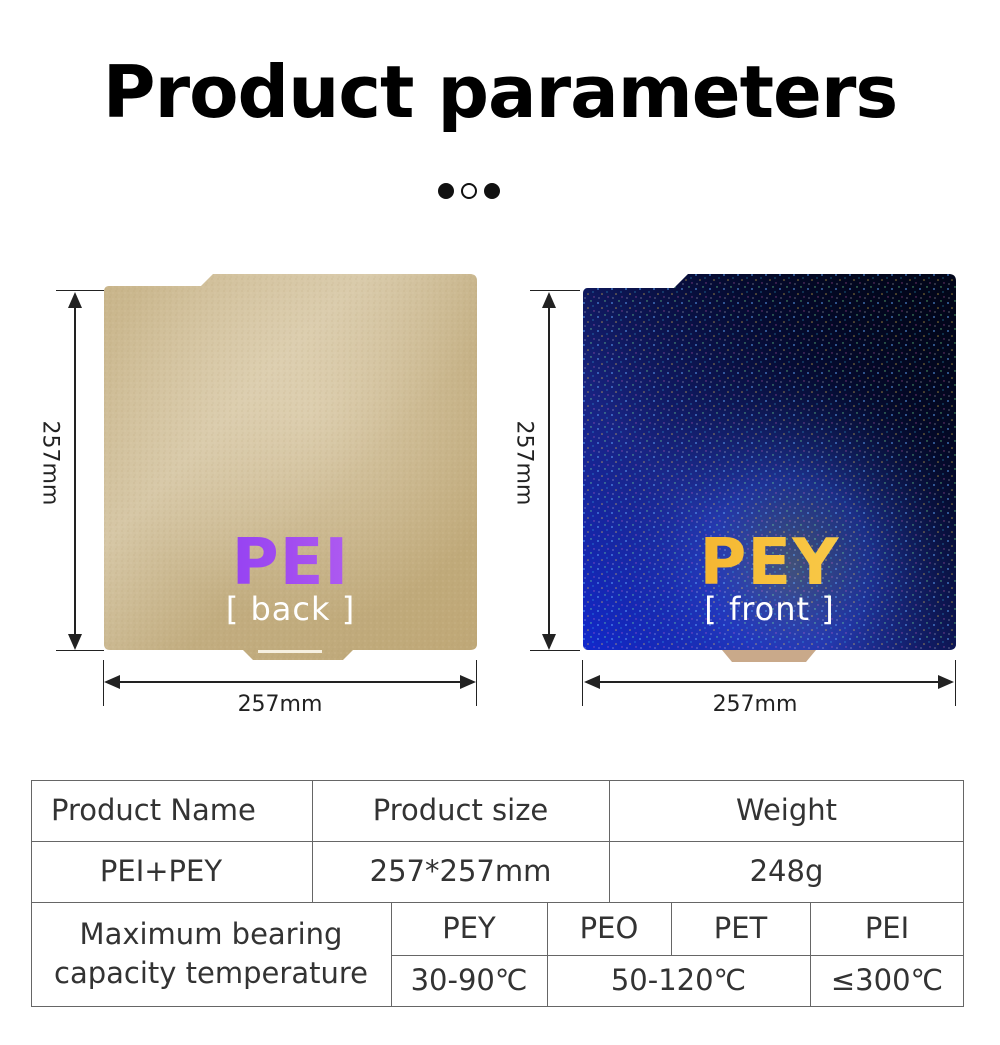  Describe the element at coordinates (161, 870) in the screenshot. I see `cell-product-name: PEI+PEY` at that location.